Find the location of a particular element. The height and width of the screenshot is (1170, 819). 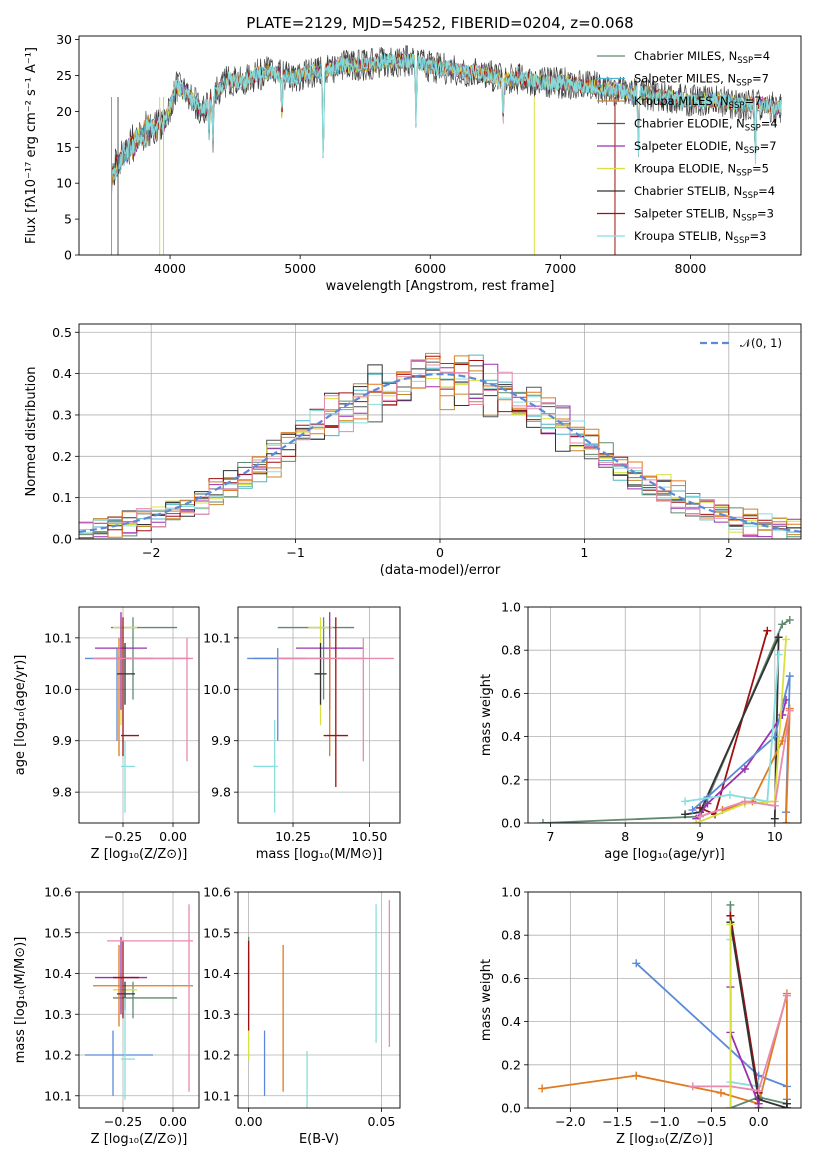

y-tick-label: 0.5 is located at coordinates (62, 332).